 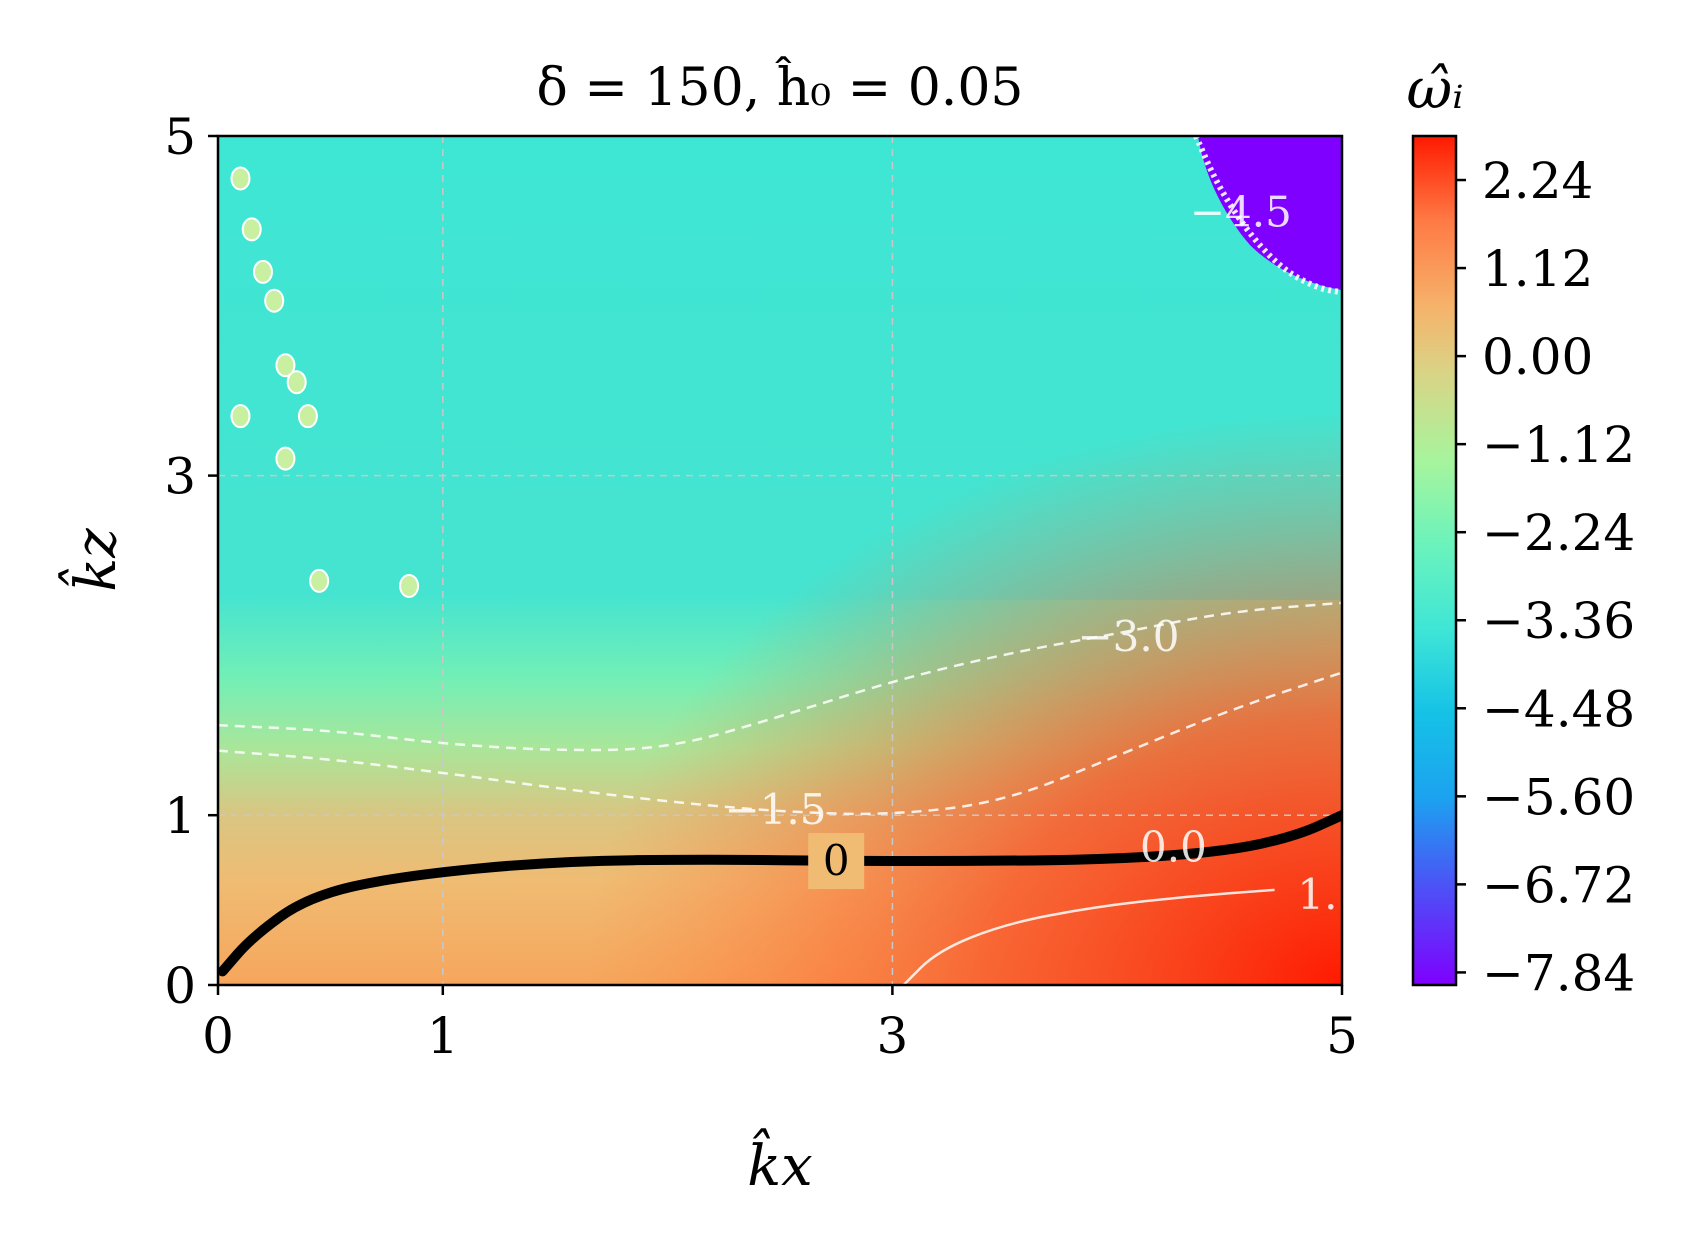 I want to click on x-axis-ticks: 0 1 3 5, so click(x=780, y=1025).